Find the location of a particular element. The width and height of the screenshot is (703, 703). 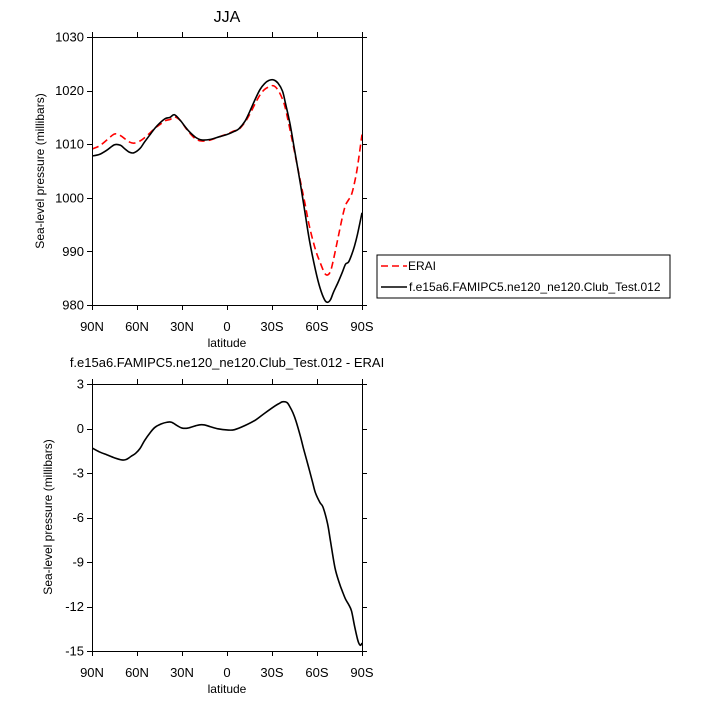

bottom-xtick-label: 60S is located at coordinates (316, 672).